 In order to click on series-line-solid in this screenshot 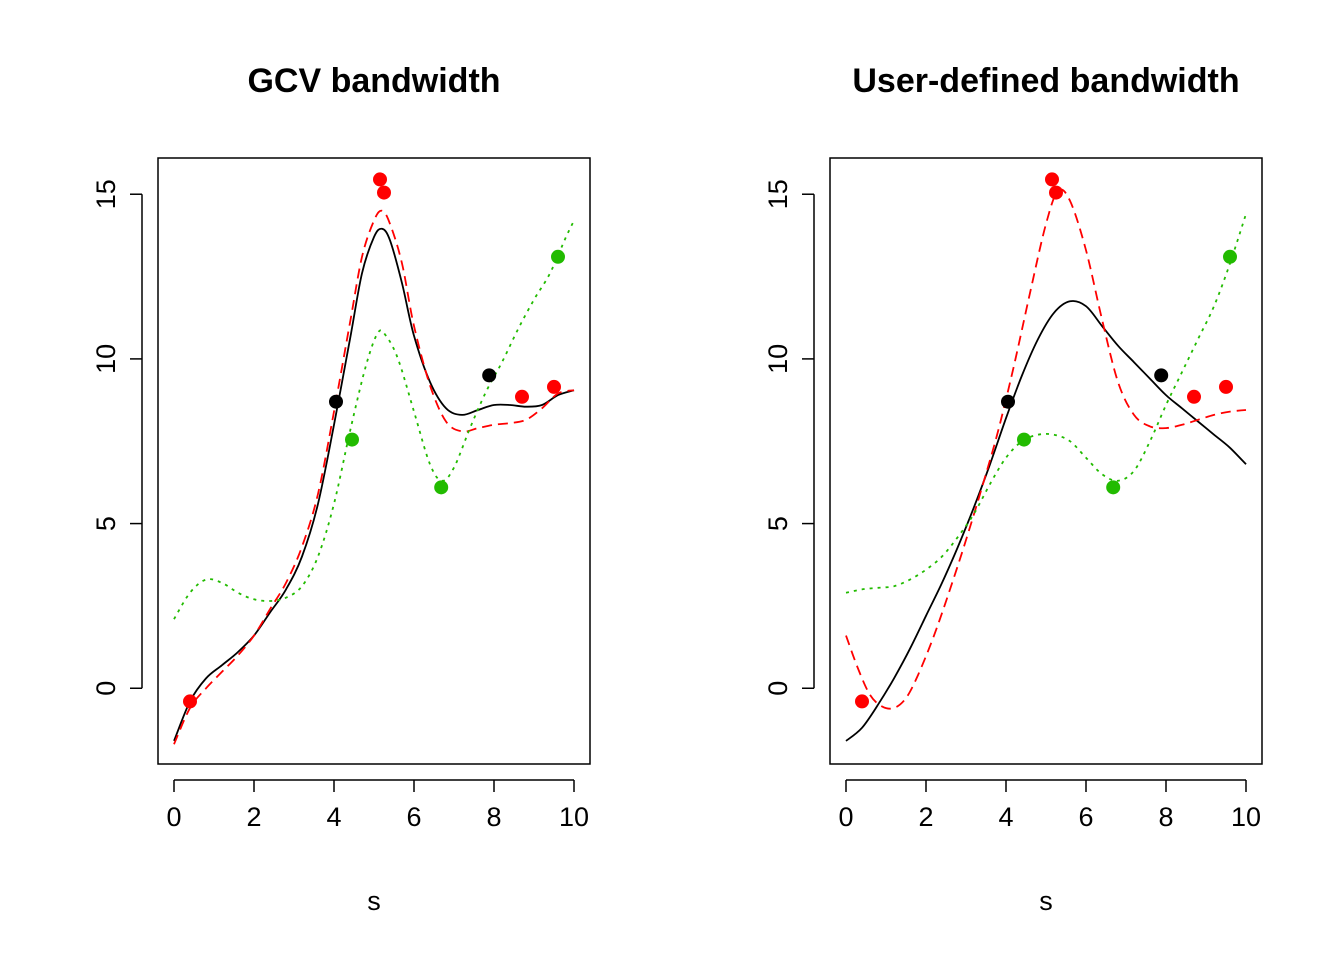, I will do `click(1046, 521)`.